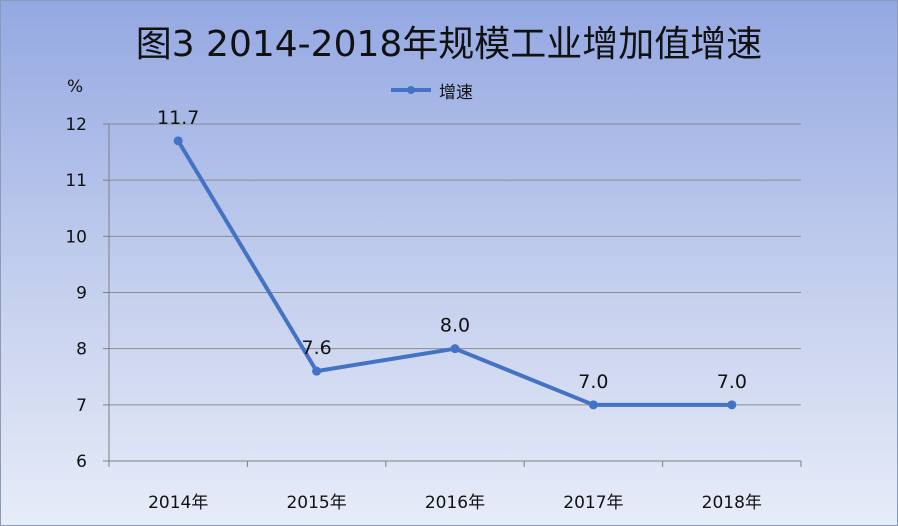  Describe the element at coordinates (178, 118) in the screenshot. I see `data-label: 11.7` at that location.